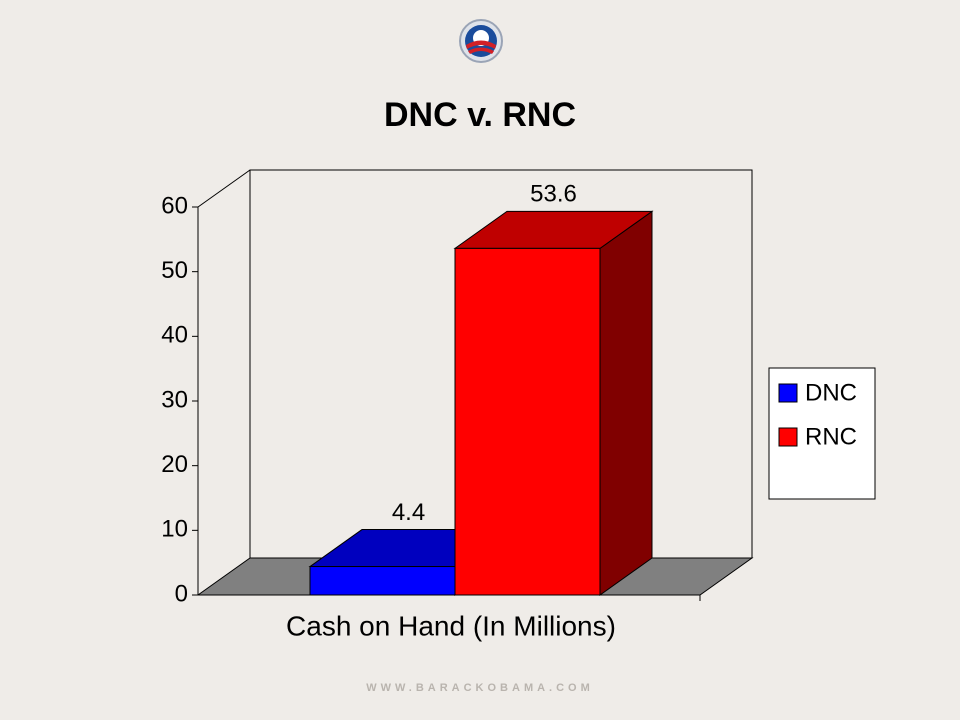  Describe the element at coordinates (480, 115) in the screenshot. I see `chart-title: DNC v. RNC` at that location.